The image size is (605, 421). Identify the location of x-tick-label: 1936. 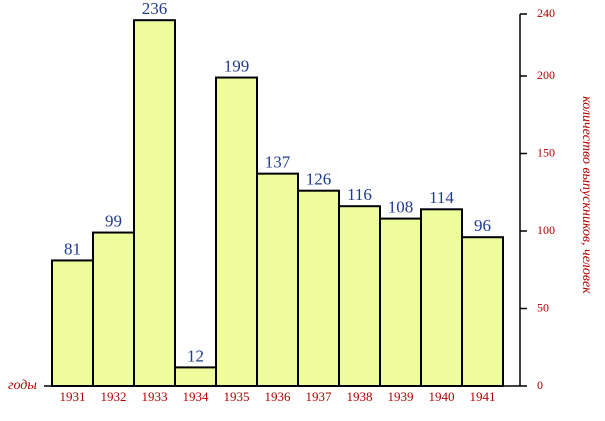
(278, 396).